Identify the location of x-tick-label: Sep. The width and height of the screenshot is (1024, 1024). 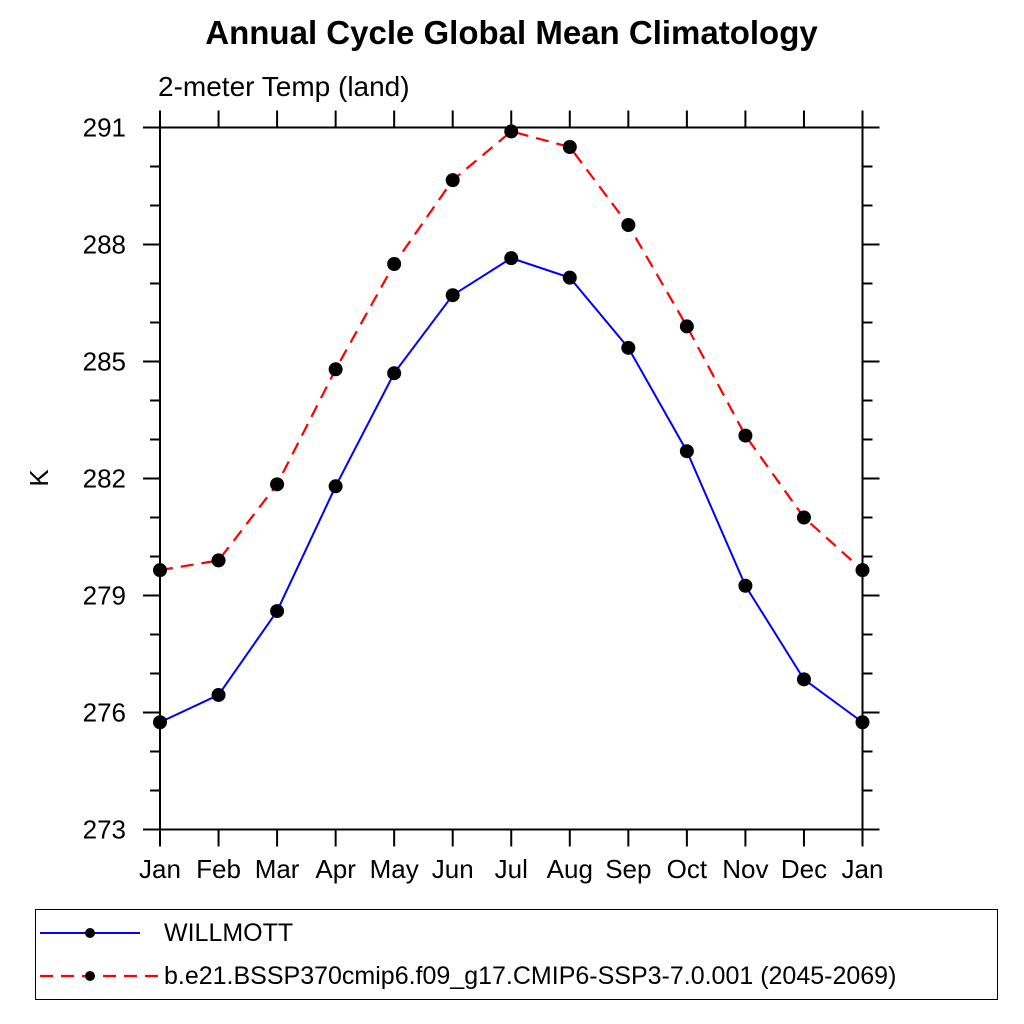
(628, 869).